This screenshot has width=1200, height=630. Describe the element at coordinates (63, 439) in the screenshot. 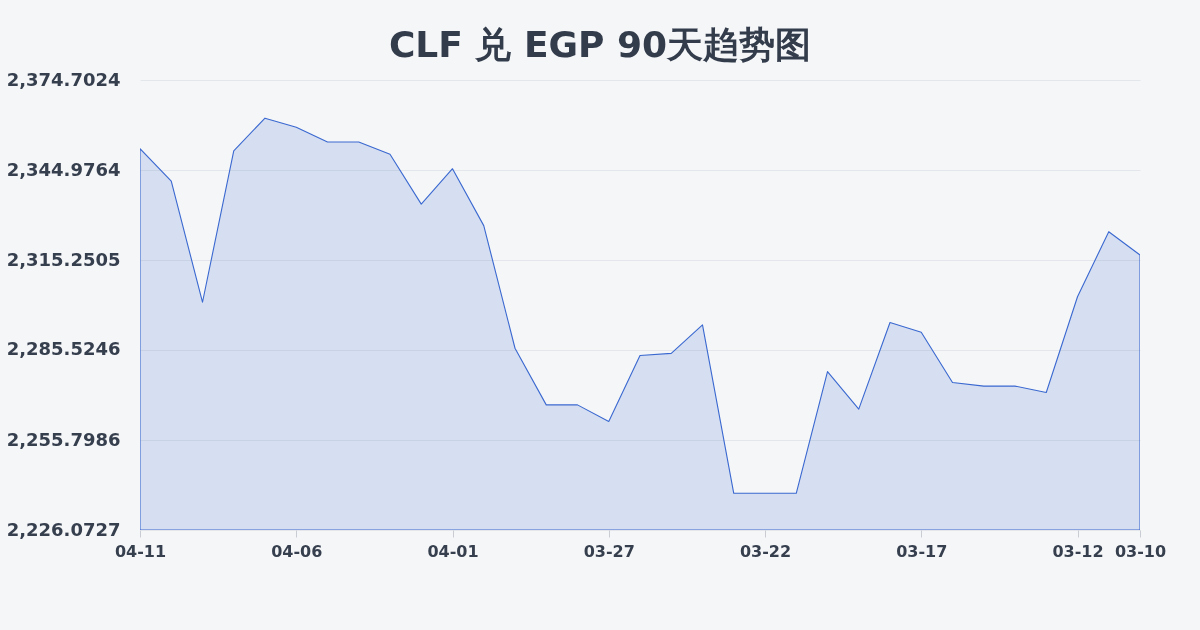

I see `y-tick-label: 2,255.7986` at that location.